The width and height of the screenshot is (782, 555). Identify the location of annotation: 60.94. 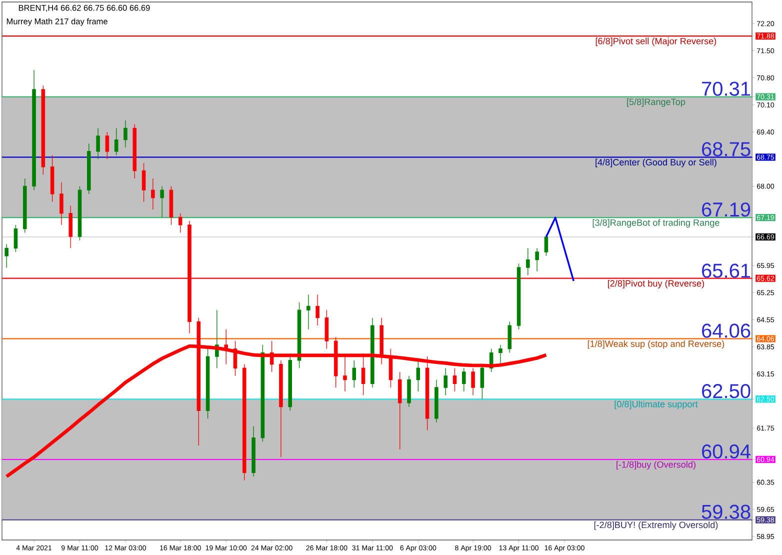
(726, 451).